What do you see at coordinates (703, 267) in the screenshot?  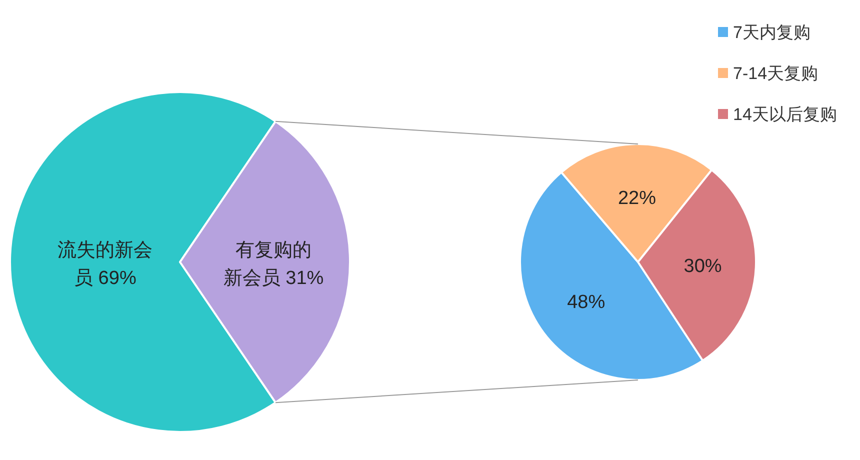 I see `data-label: 30%` at bounding box center [703, 267].